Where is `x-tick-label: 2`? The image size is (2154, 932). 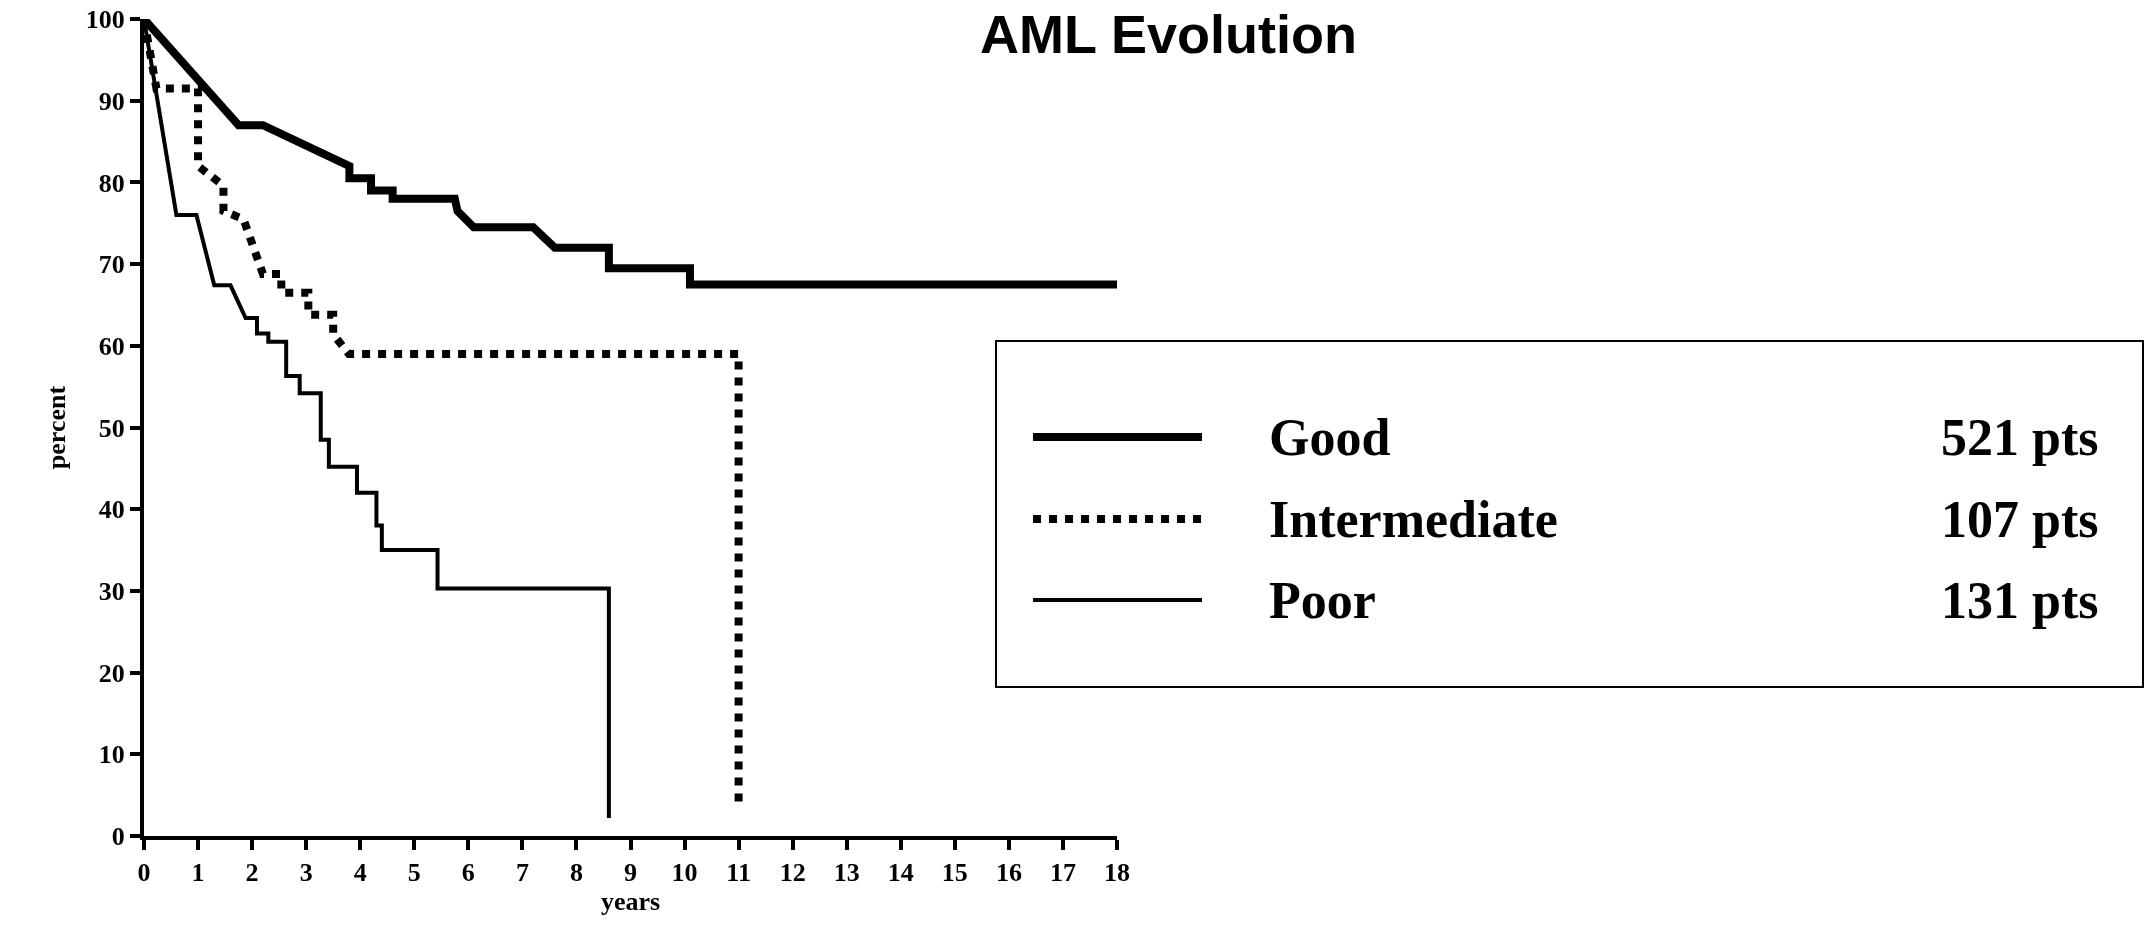
x-tick-label: 2 is located at coordinates (252, 873).